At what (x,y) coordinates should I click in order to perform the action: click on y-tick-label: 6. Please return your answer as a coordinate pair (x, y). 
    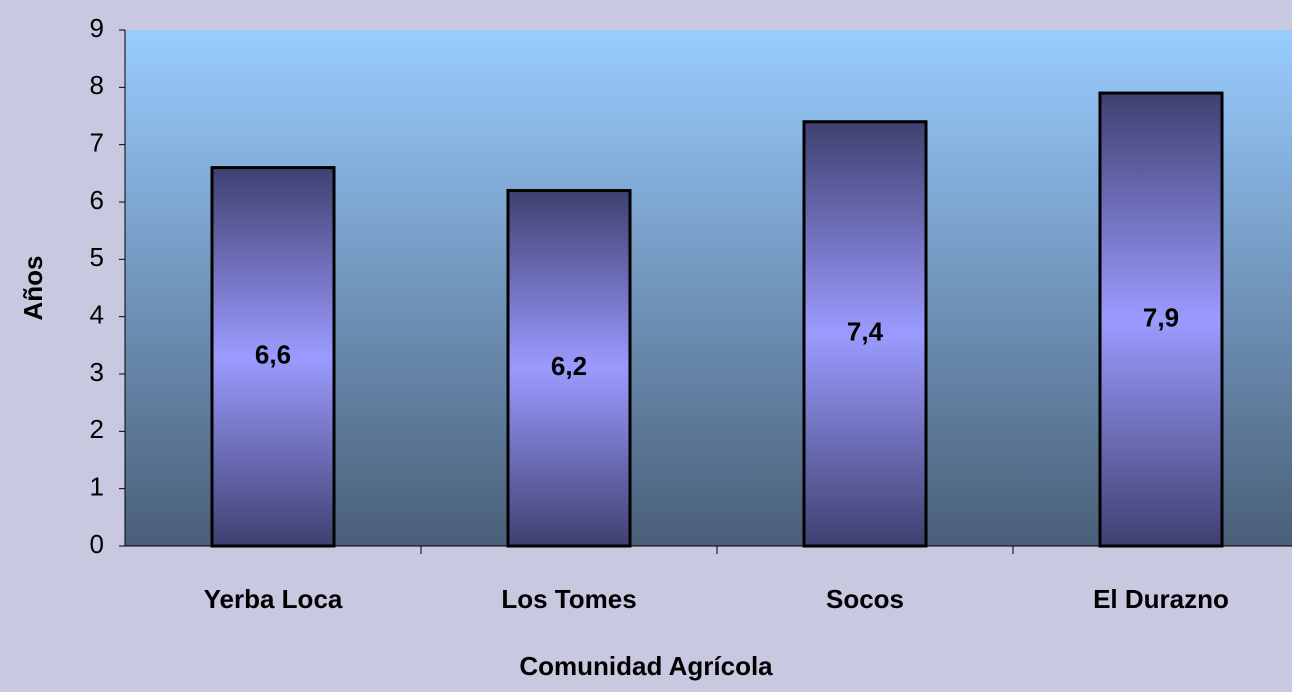
    Looking at the image, I should click on (97, 200).